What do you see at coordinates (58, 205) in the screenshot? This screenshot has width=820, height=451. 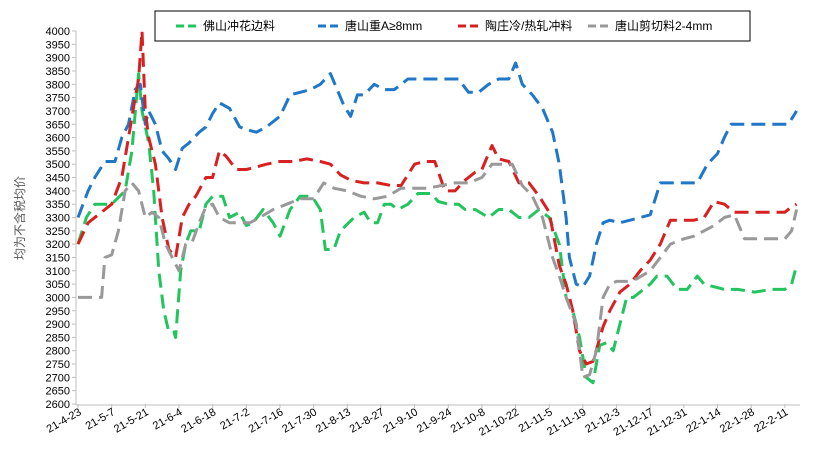 I see `y-tick-label: 3350` at bounding box center [58, 205].